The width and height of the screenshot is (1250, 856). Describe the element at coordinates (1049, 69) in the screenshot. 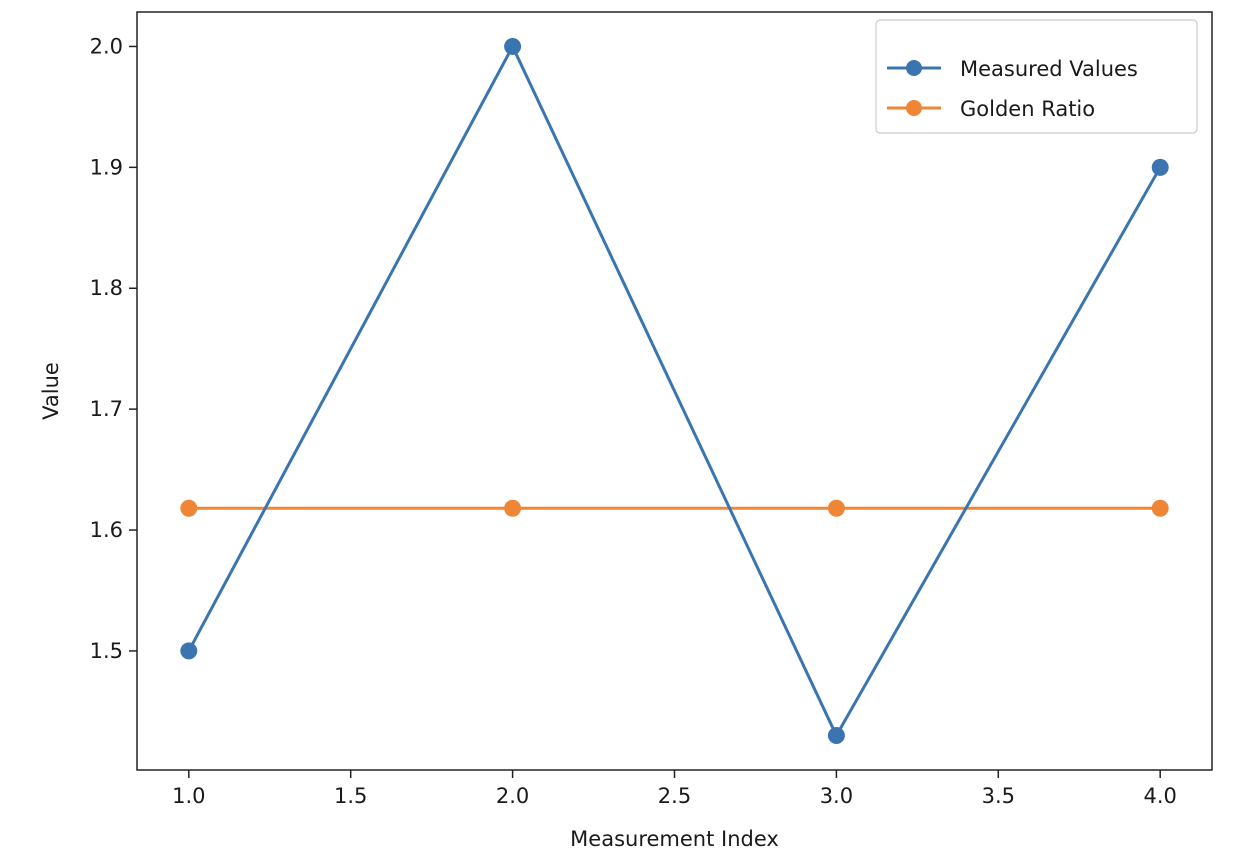

I see `legend-label-measured-values: Measured Values` at that location.